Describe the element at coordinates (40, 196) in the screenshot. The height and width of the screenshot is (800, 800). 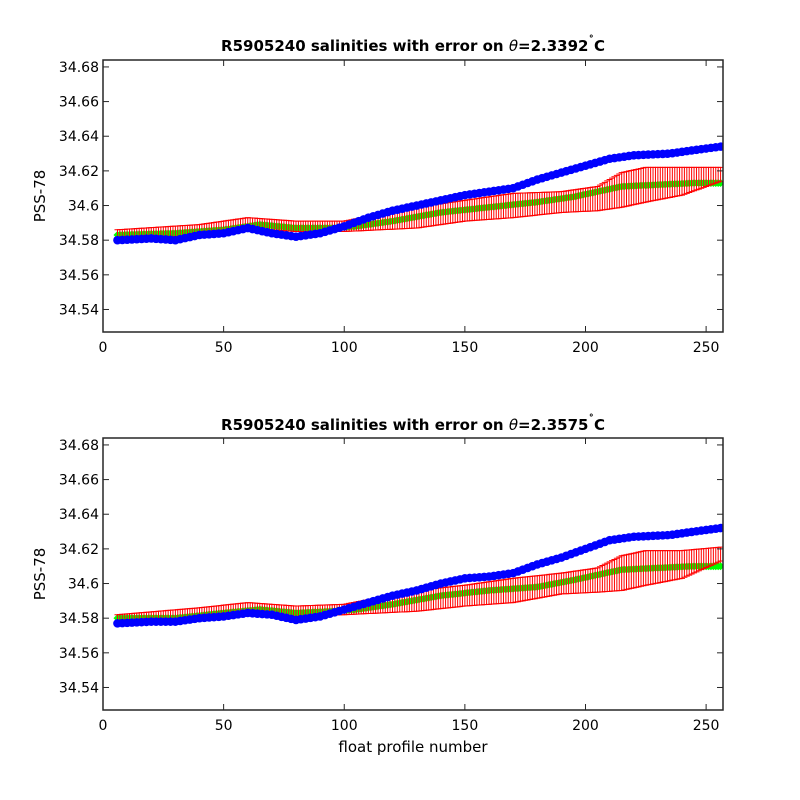
I see `top-panel-y-axis-label: PSS-78` at that location.